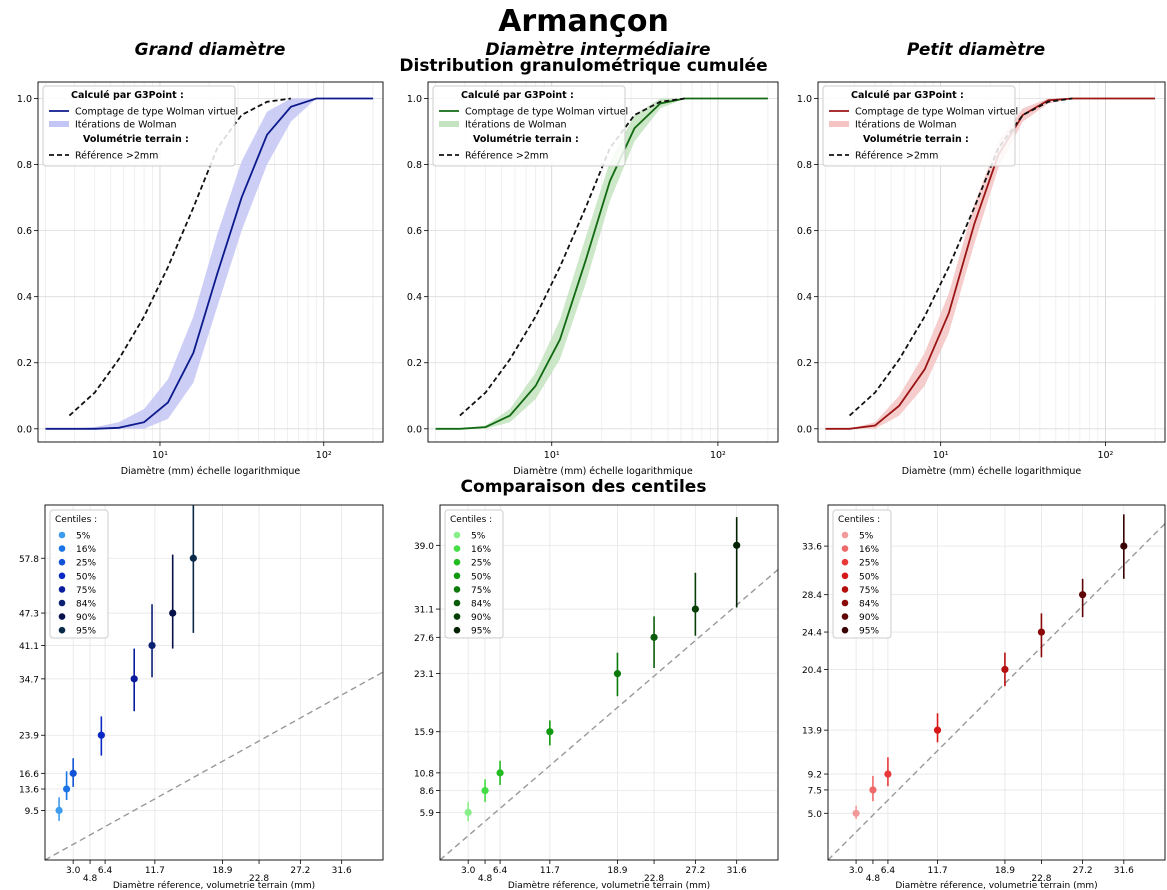  Describe the element at coordinates (424, 675) in the screenshot. I see `y-tick-label: 23.1` at that location.